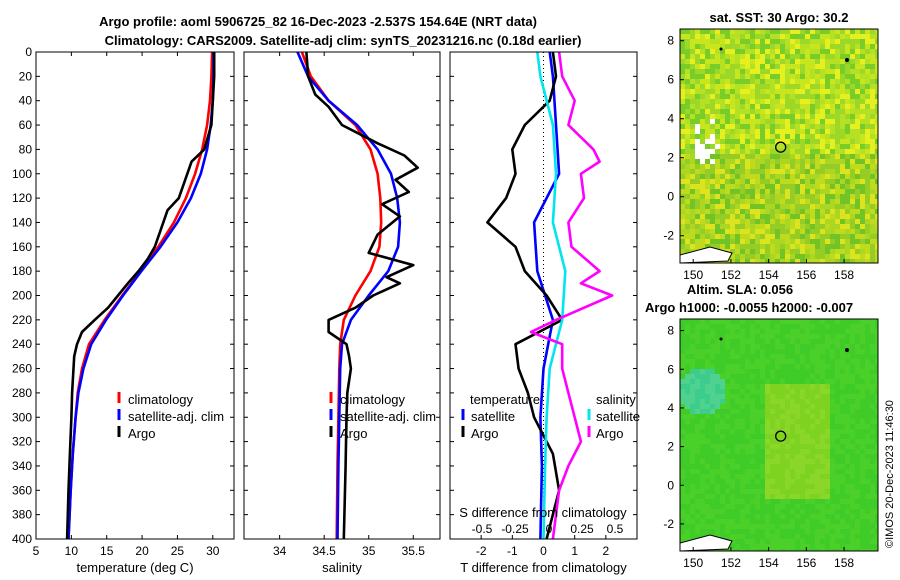 This screenshot has width=900, height=580. Describe the element at coordinates (22, 271) in the screenshot. I see `y-tick-label: 180` at that location.